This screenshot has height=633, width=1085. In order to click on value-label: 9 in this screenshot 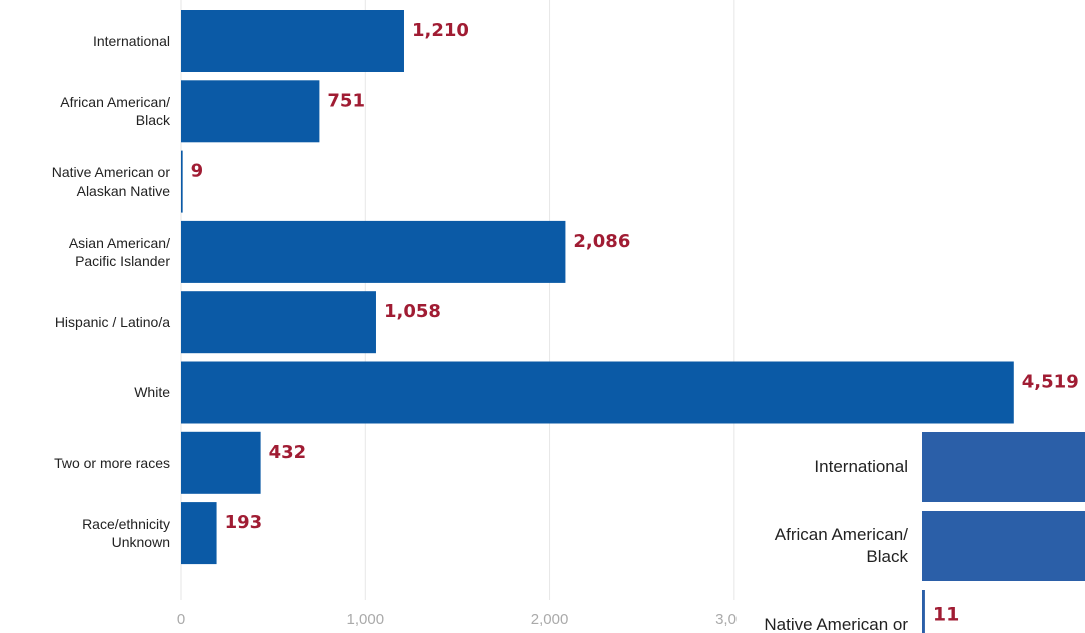, I will do `click(197, 171)`.